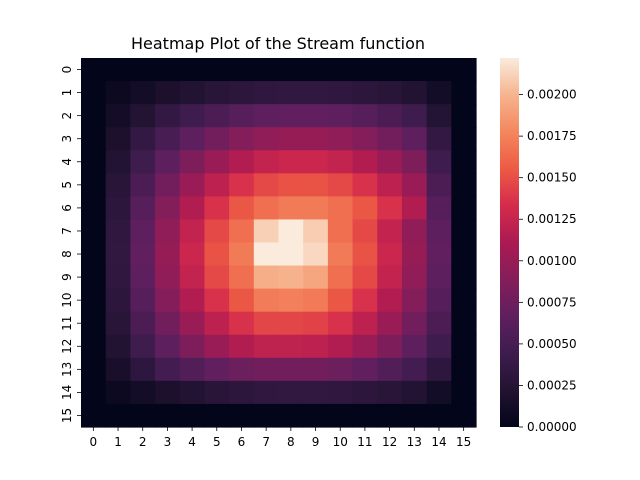 The image size is (640, 480). I want to click on x-tick-label: 2, so click(143, 442).